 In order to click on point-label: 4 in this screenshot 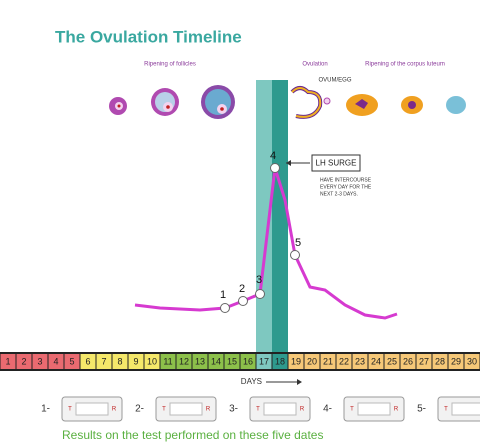, I will do `click(273, 156)`.